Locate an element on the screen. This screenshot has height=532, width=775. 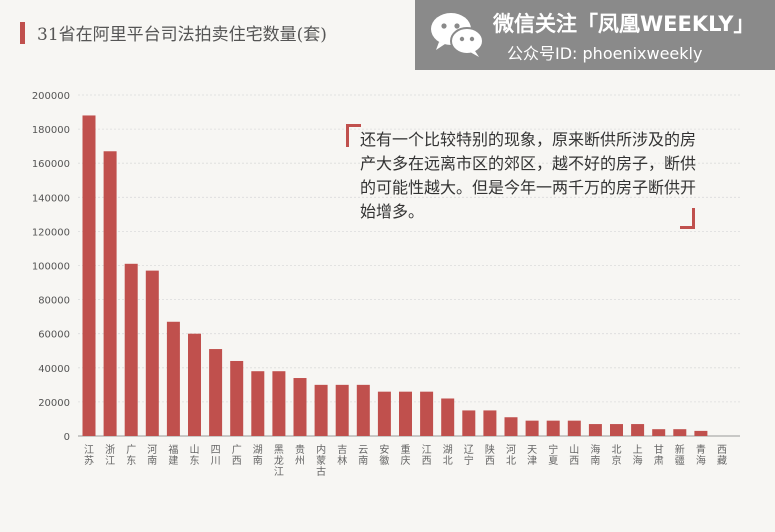
watermark-line1: 微信关注「凤凰WEEKLY」 is located at coordinates (624, 24).